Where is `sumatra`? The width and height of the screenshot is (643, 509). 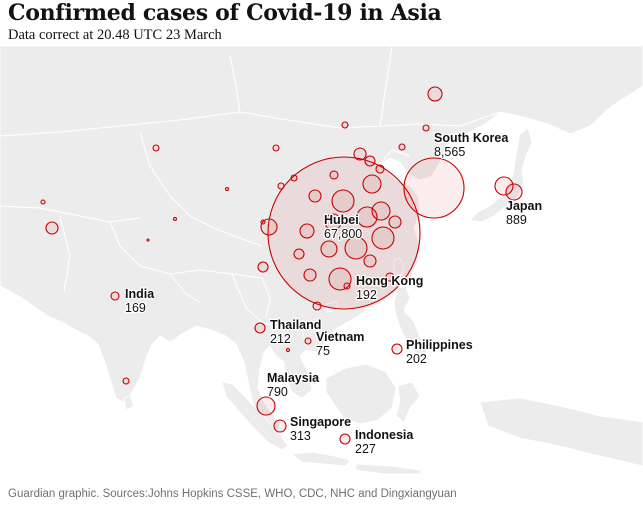 sumatra is located at coordinates (255, 416).